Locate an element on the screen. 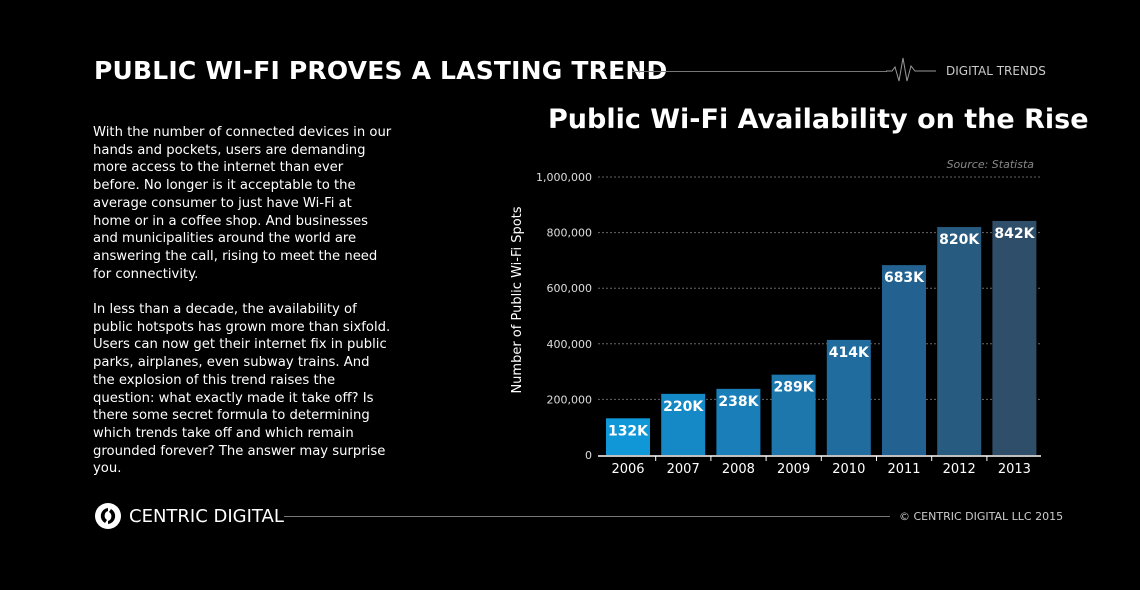 This screenshot has width=1140, height=590. y-tick-label: 1,000,000 is located at coordinates (564, 177).